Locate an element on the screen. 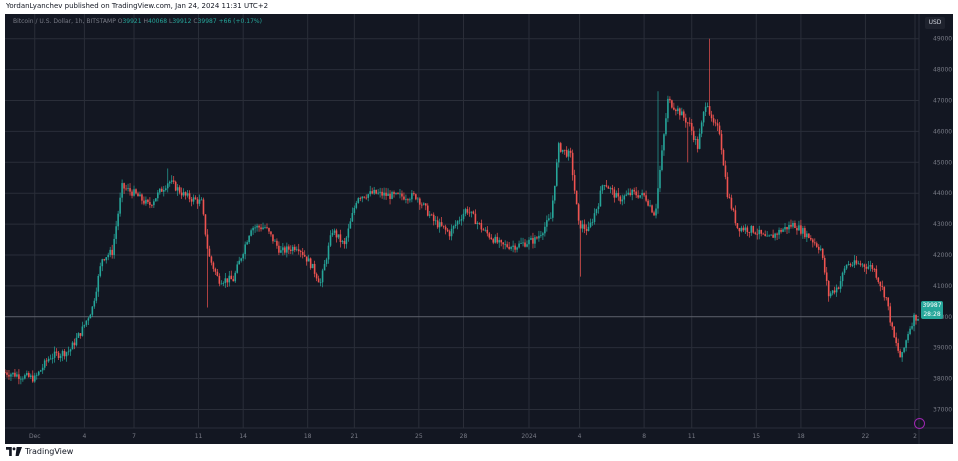 The image size is (958, 461). price-axis-panel is located at coordinates (936, 229).